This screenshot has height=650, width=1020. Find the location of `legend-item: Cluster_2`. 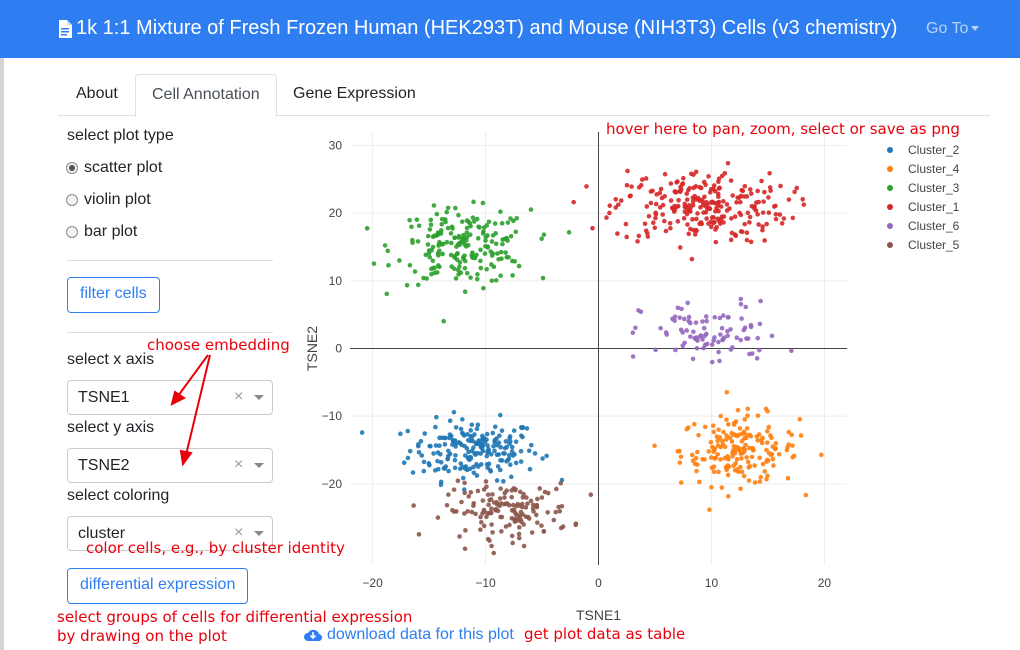

legend-item: Cluster_2 is located at coordinates (923, 149).